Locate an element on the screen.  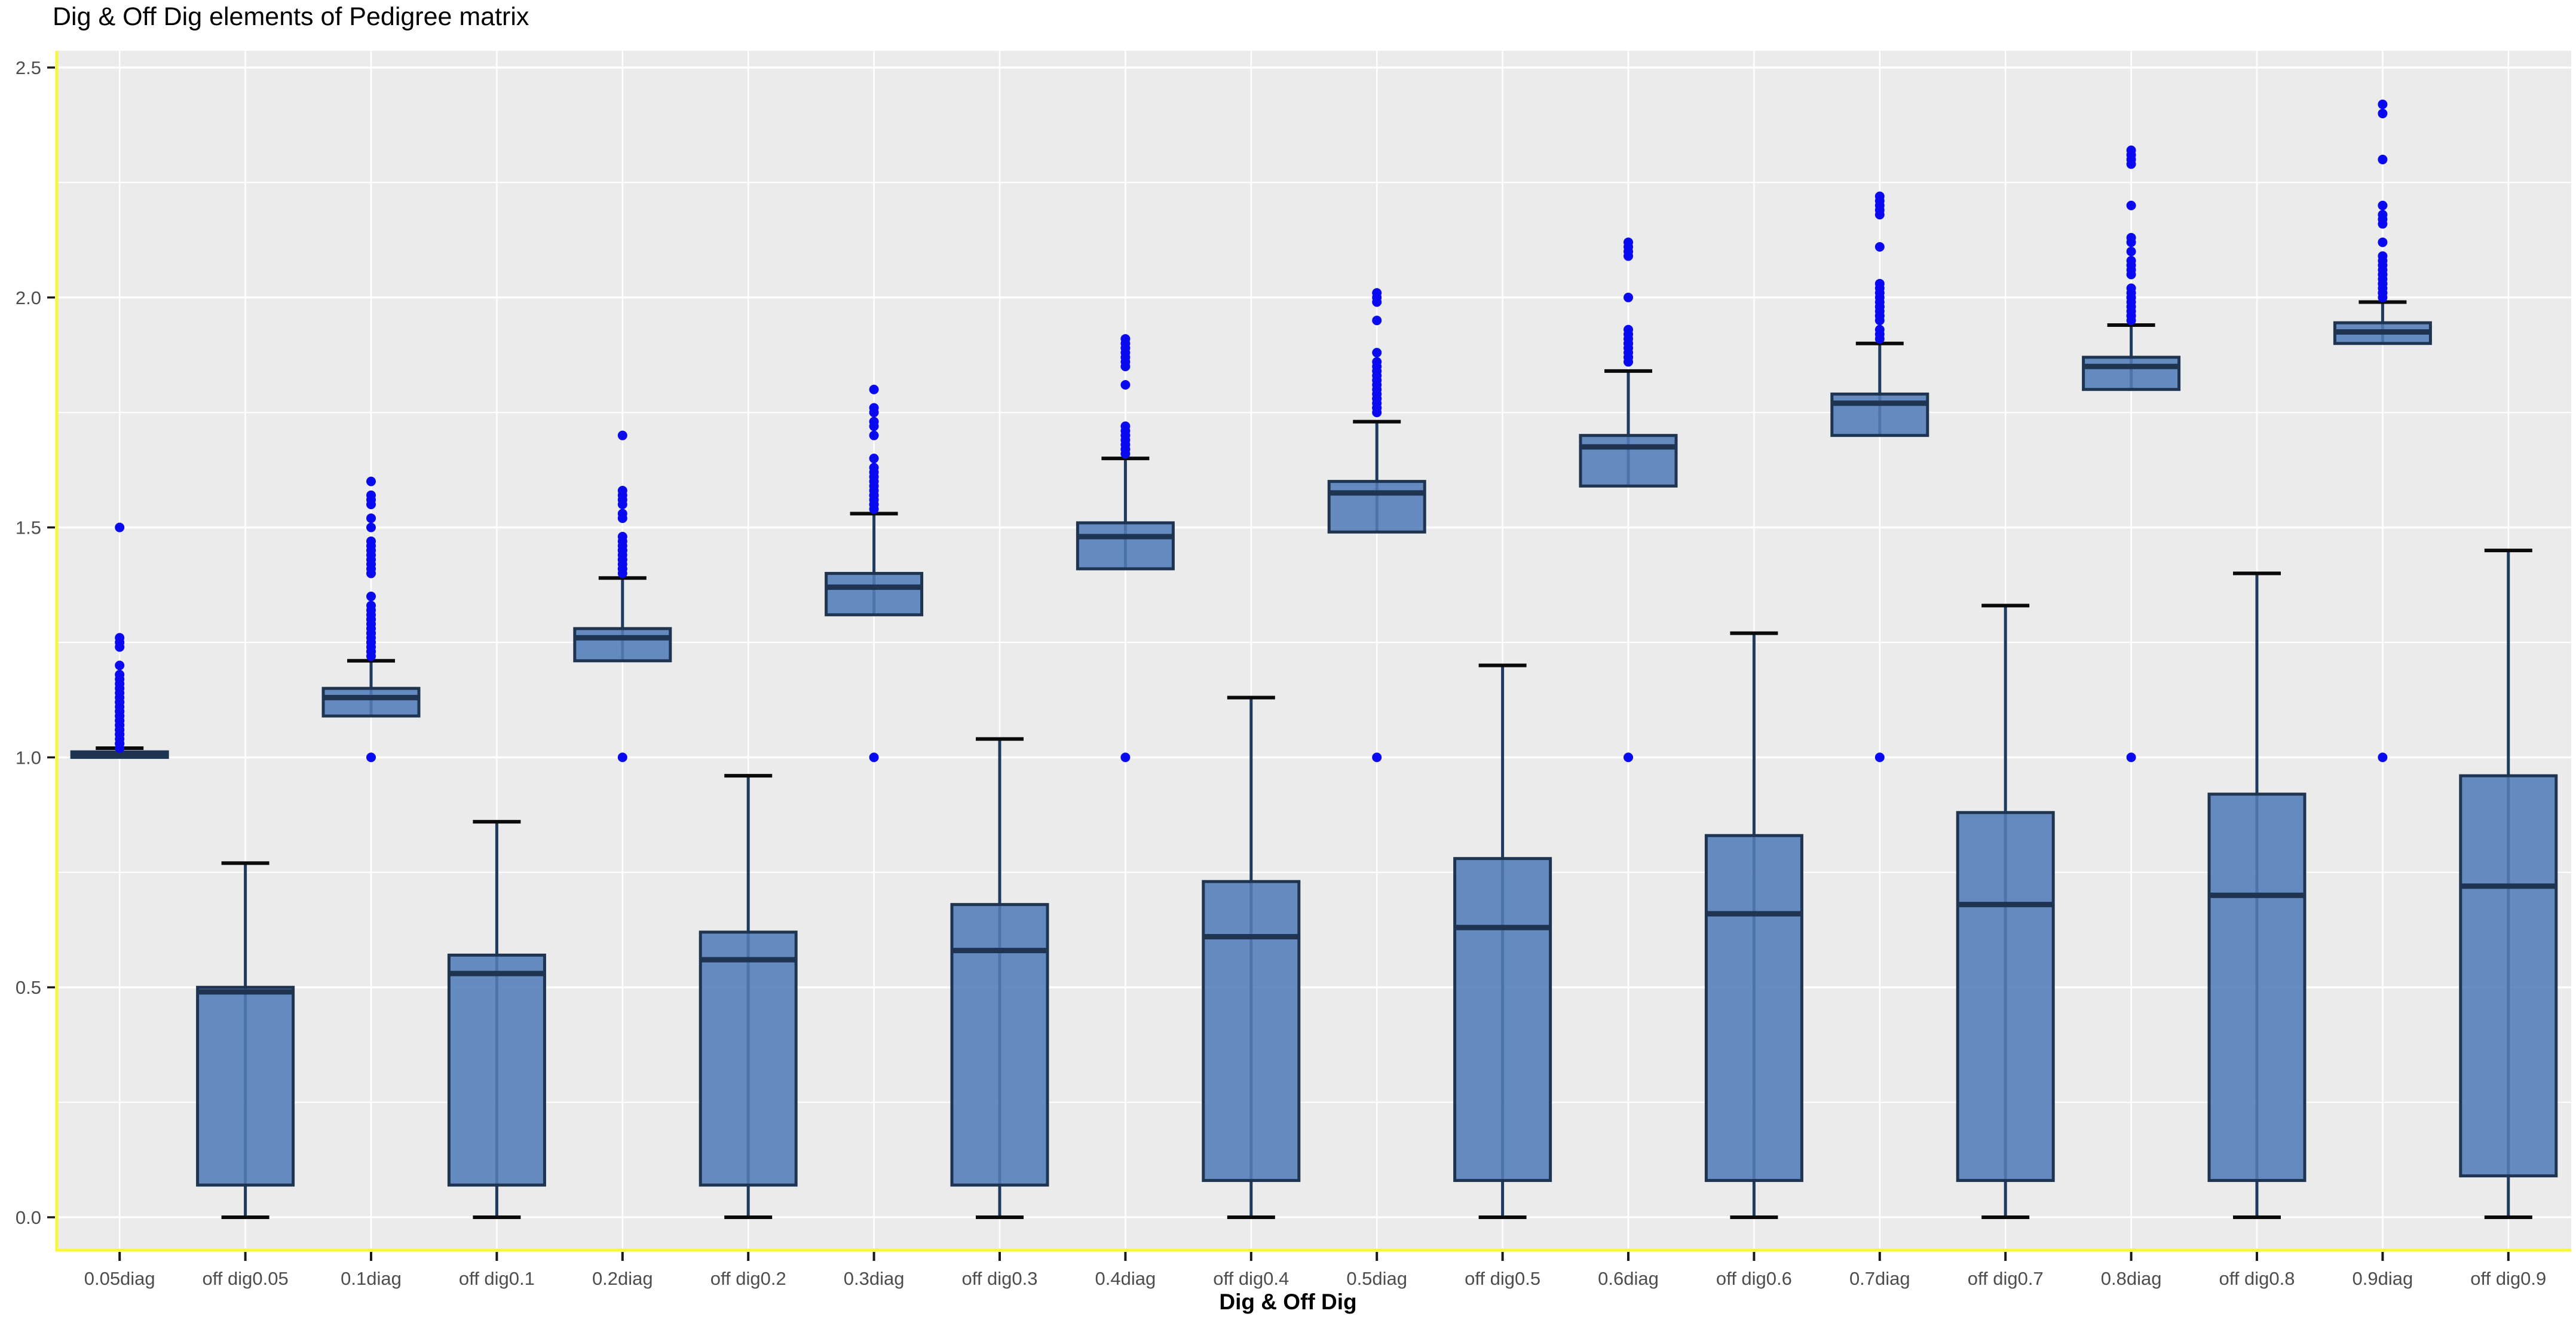
box-0.6diag is located at coordinates (1629, 500).